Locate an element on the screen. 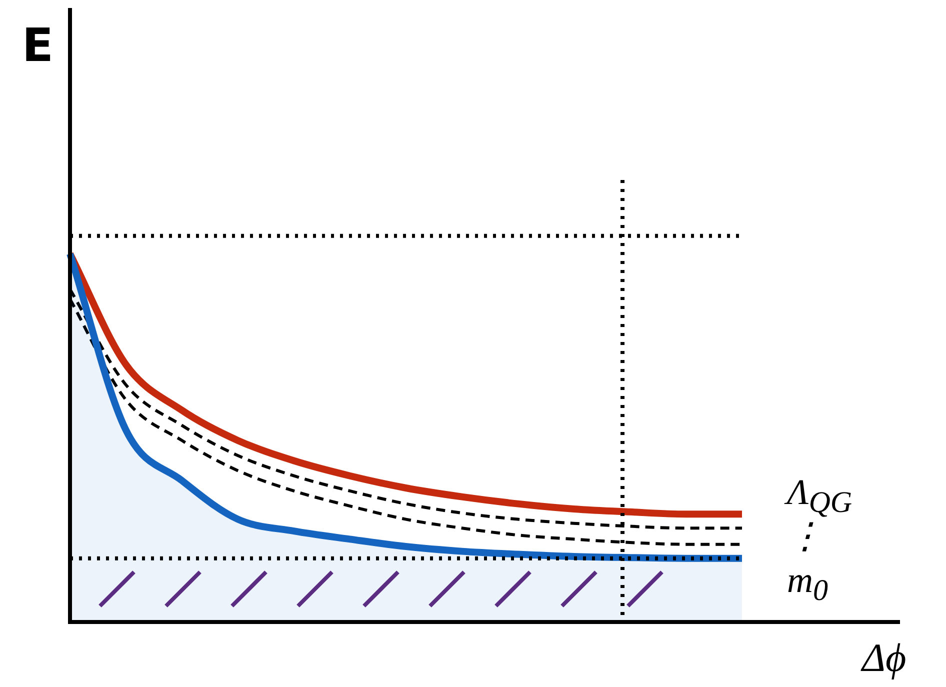 The height and width of the screenshot is (687, 946). text: m$_{0}$ is located at coordinates (807, 585).